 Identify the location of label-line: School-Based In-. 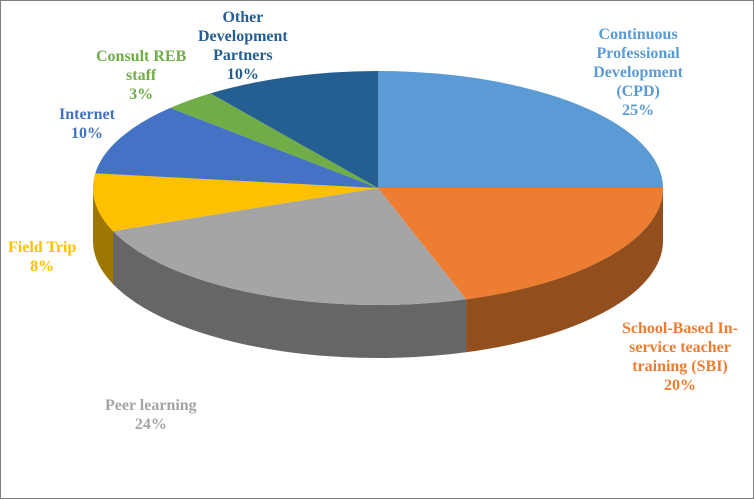
(679, 328).